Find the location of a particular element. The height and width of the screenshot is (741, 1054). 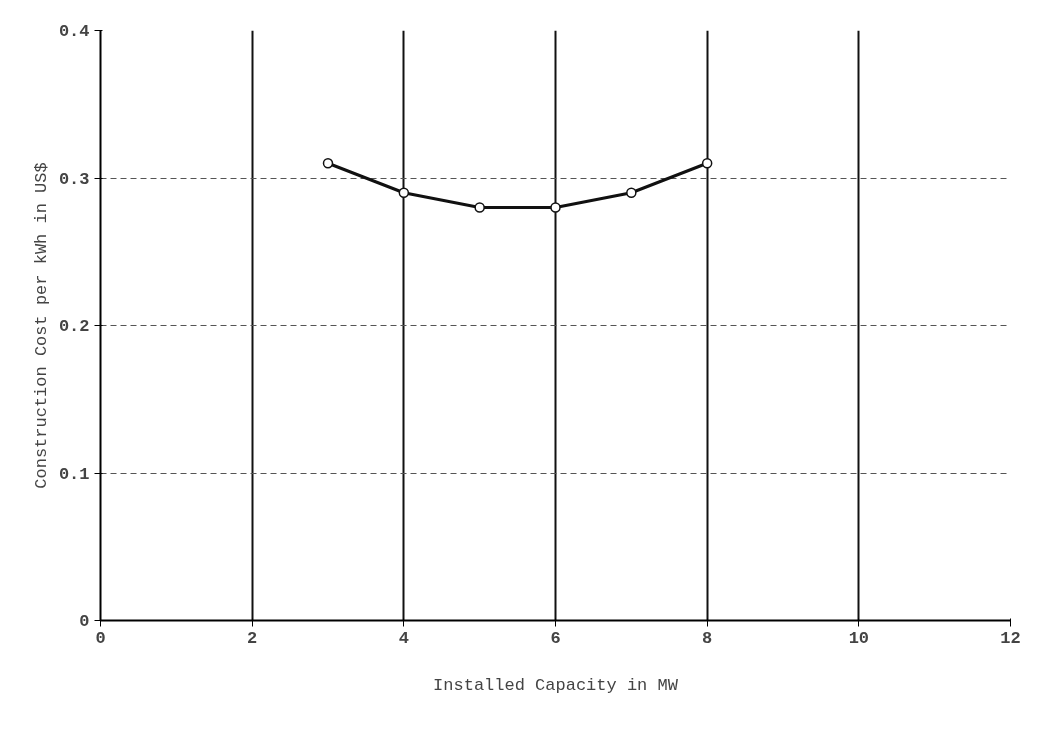

x-tick-label: 4 is located at coordinates (403, 638).